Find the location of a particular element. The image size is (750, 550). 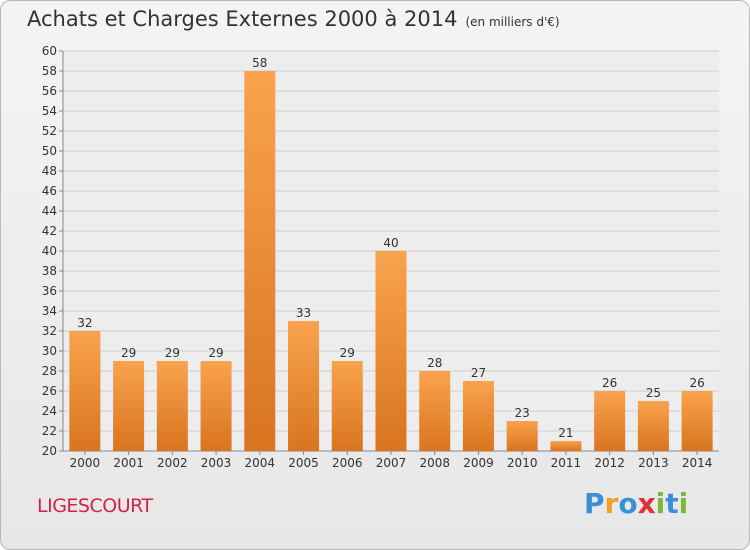

x-tick-label: 2005 is located at coordinates (303, 463).